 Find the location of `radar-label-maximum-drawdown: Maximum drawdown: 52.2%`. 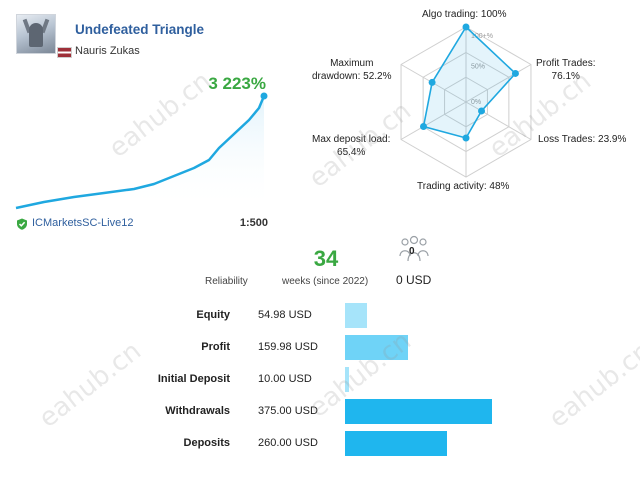

radar-label-maximum-drawdown: Maximum drawdown: 52.2% is located at coordinates (352, 70).